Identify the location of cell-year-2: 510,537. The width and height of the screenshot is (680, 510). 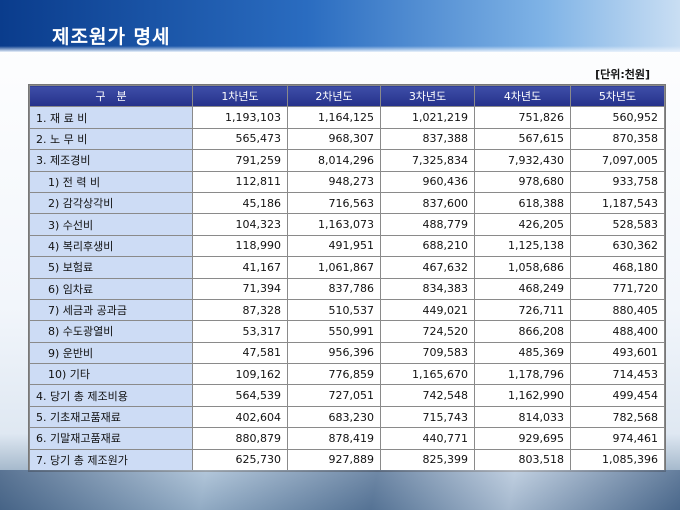
(334, 310).